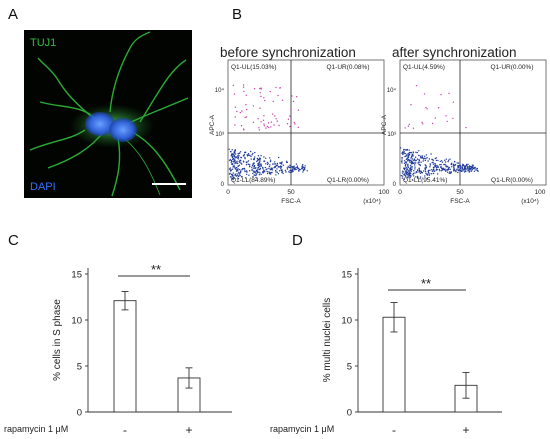 The image size is (550, 439). I want to click on flow-plot-title: after synchronization, so click(454, 52).